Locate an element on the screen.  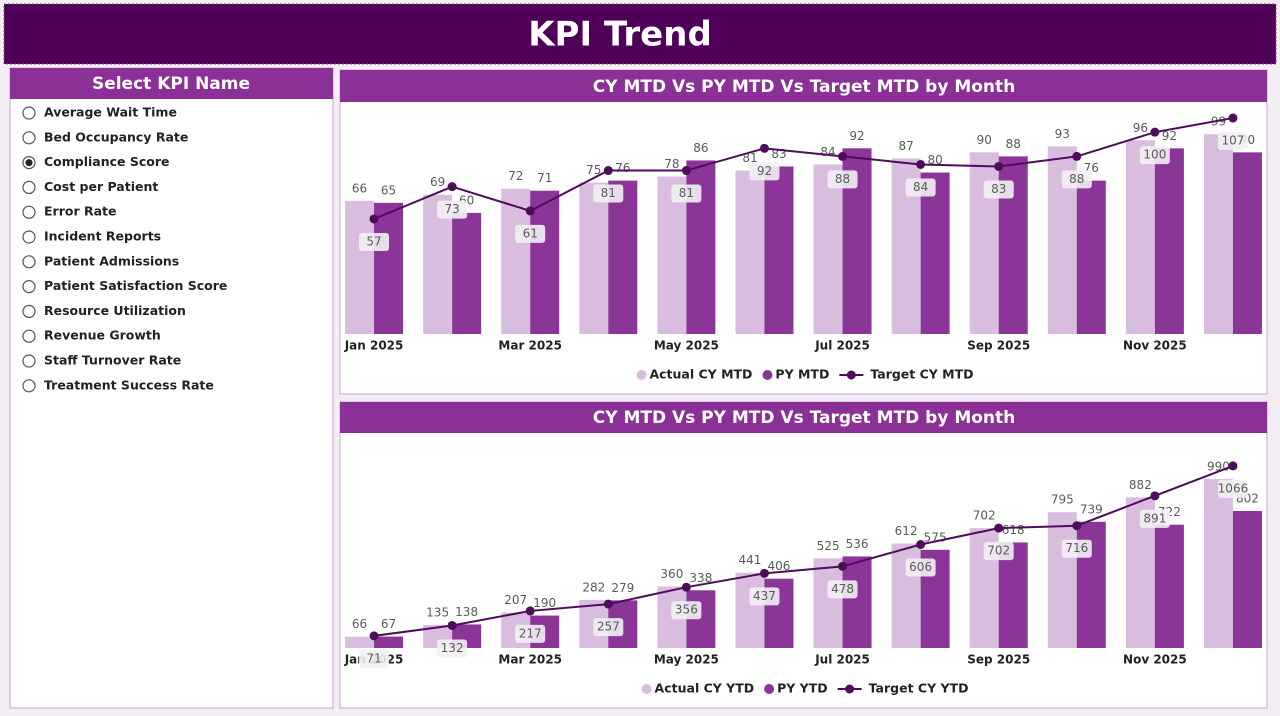
slicer-option-label: Revenue Growth is located at coordinates (102, 335).